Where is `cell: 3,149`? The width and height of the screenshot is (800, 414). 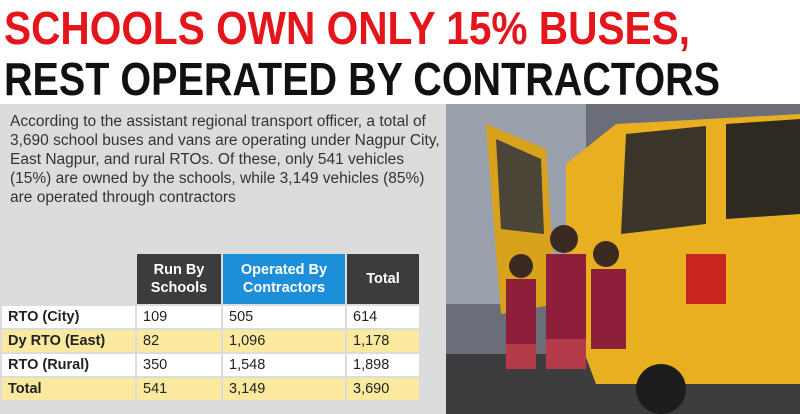 cell: 3,149 is located at coordinates (284, 389).